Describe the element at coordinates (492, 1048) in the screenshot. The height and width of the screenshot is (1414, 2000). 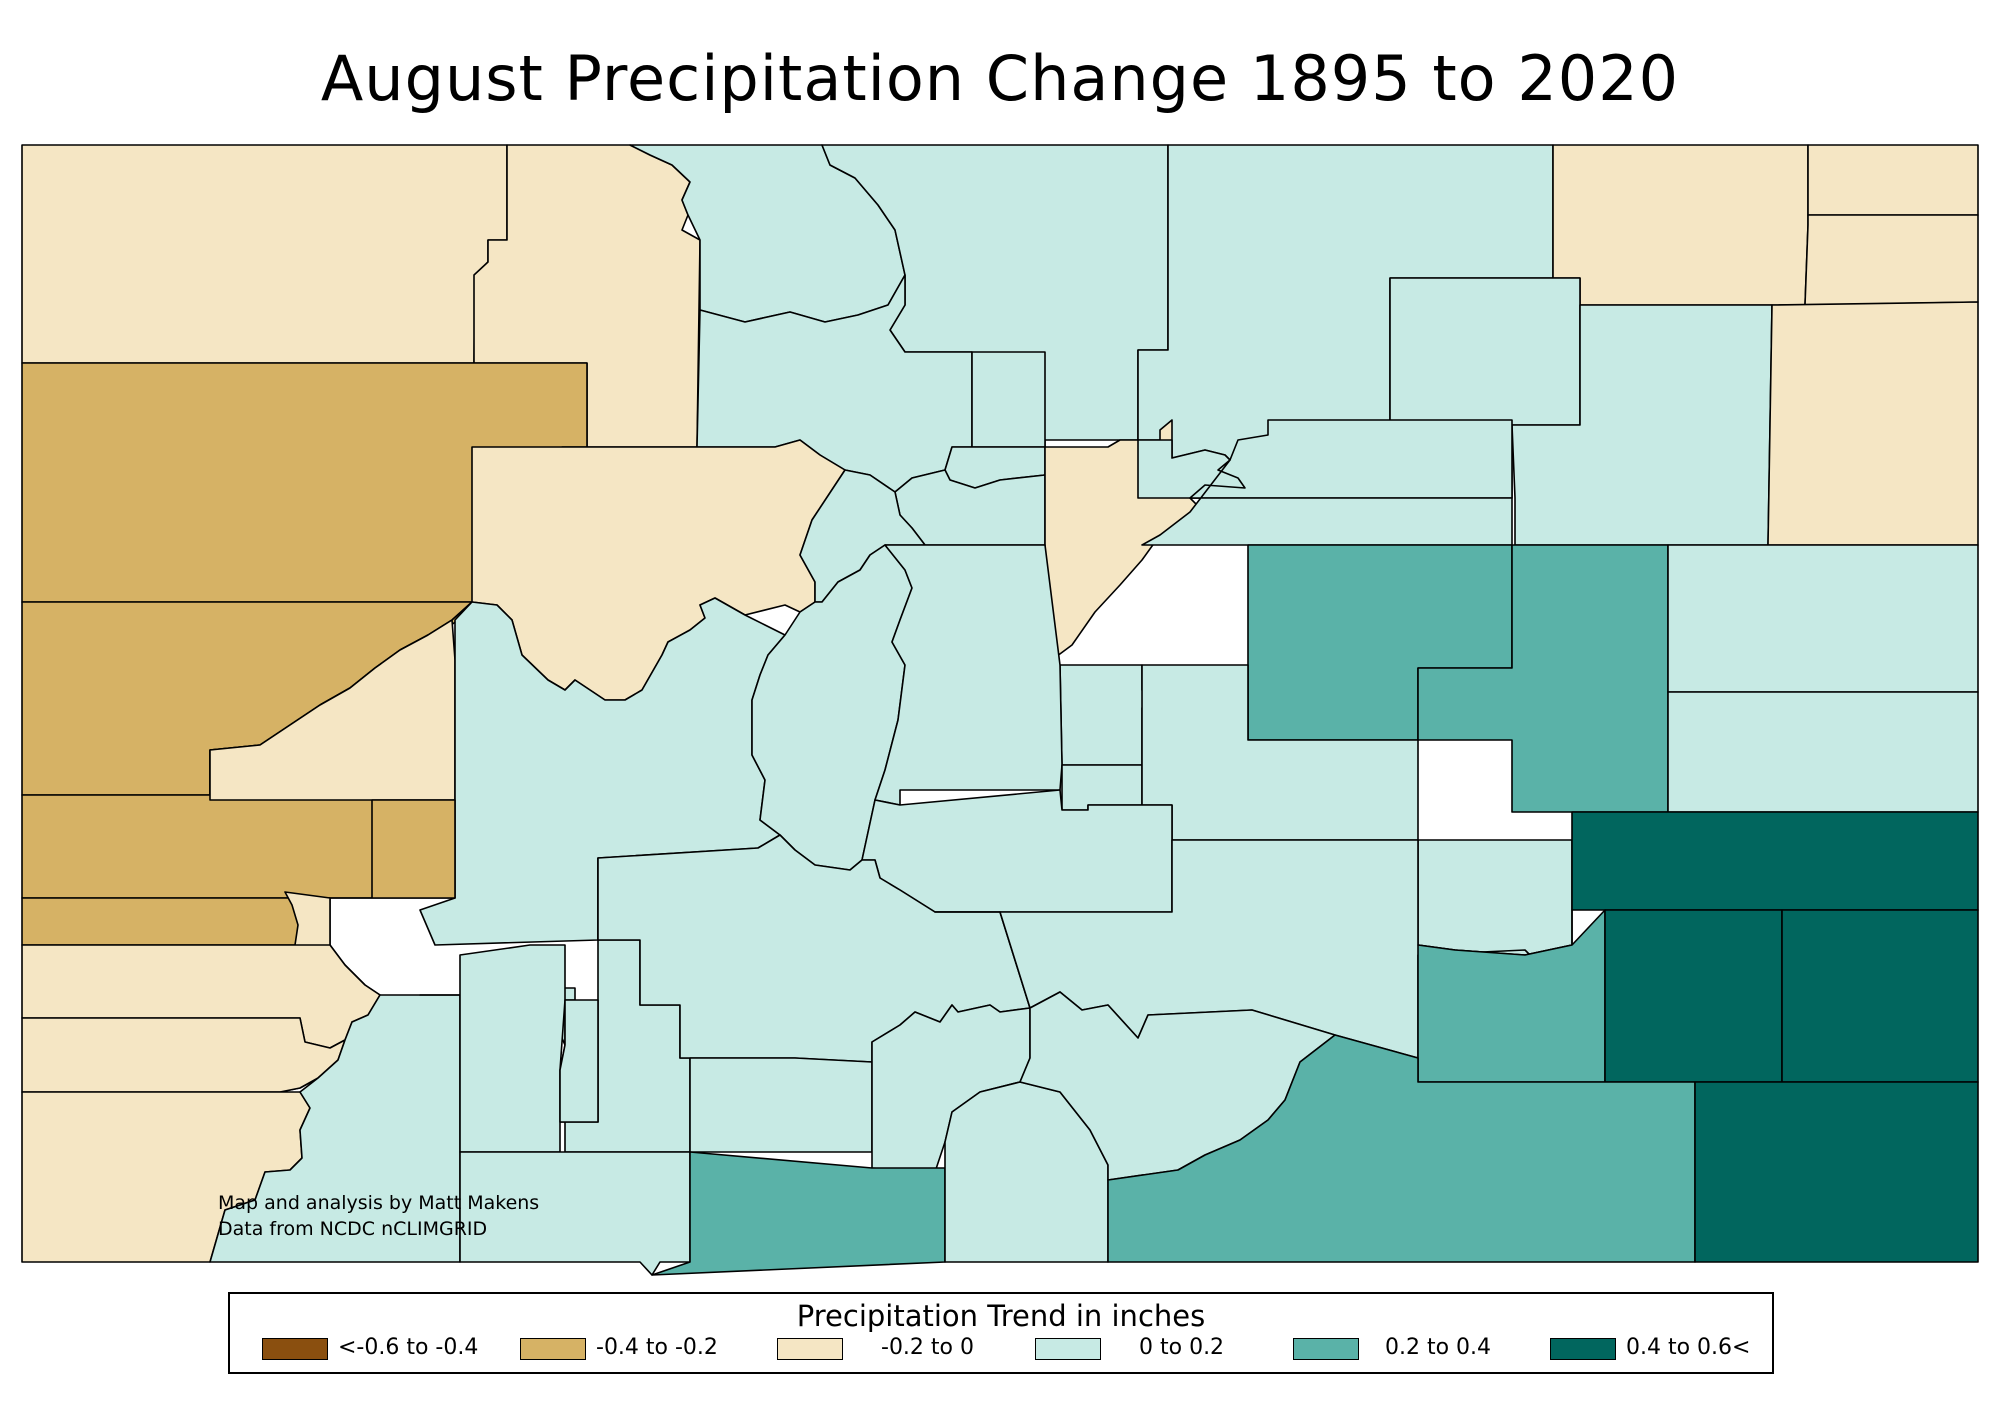
I see `county-san-juan` at that location.